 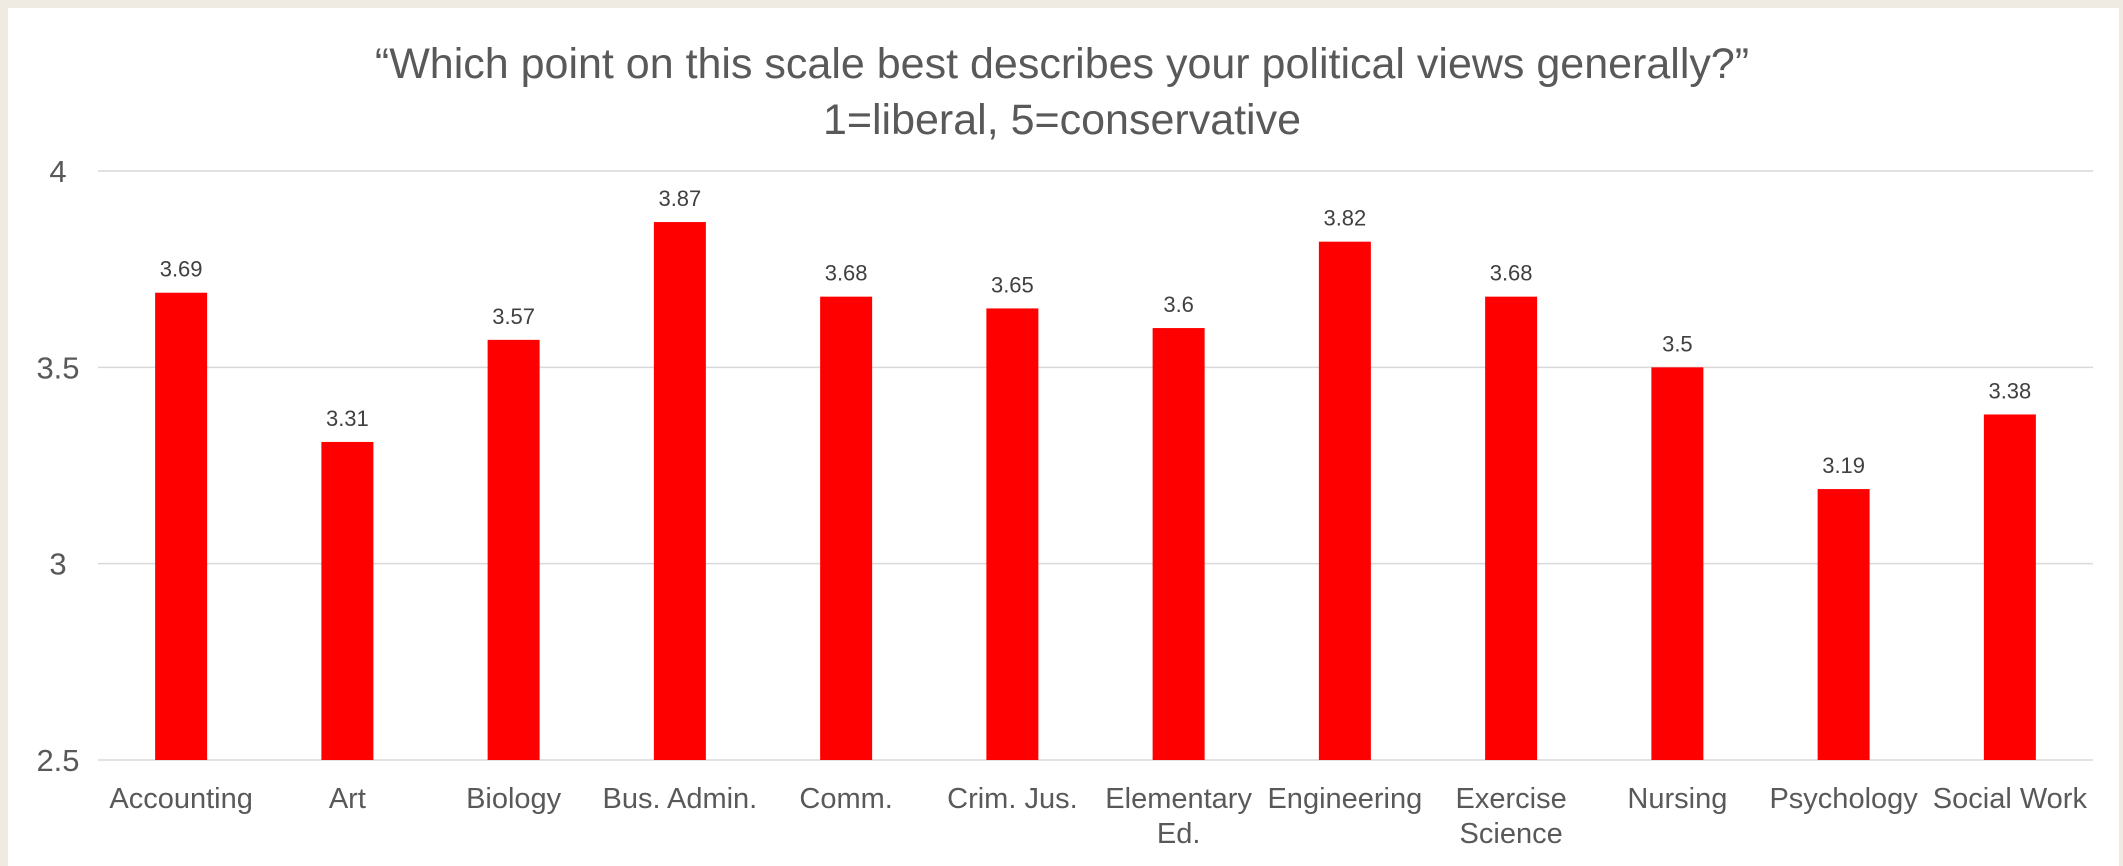 I want to click on data-label: 3.87, so click(x=679, y=198).